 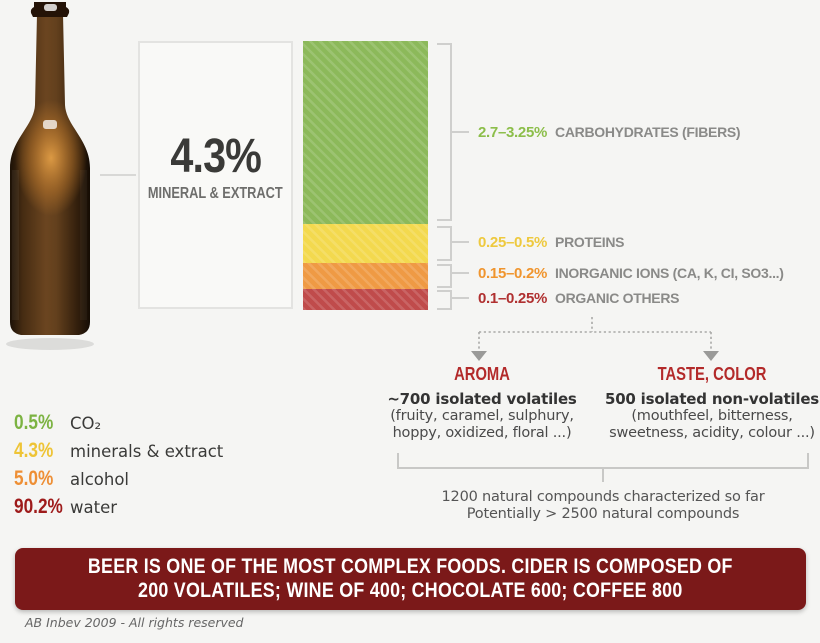 What do you see at coordinates (453, 300) in the screenshot?
I see `bracket-organic-others` at bounding box center [453, 300].